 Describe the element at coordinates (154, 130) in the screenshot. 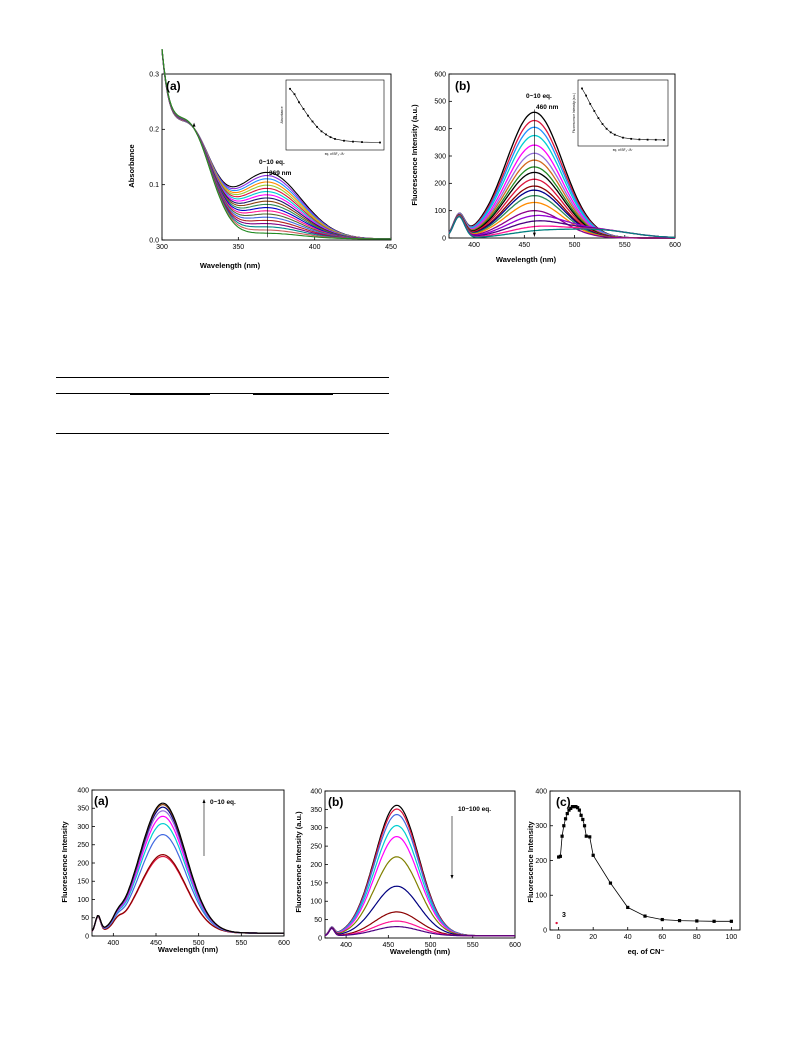

I see `abs-ytick-label: 0.2` at that location.